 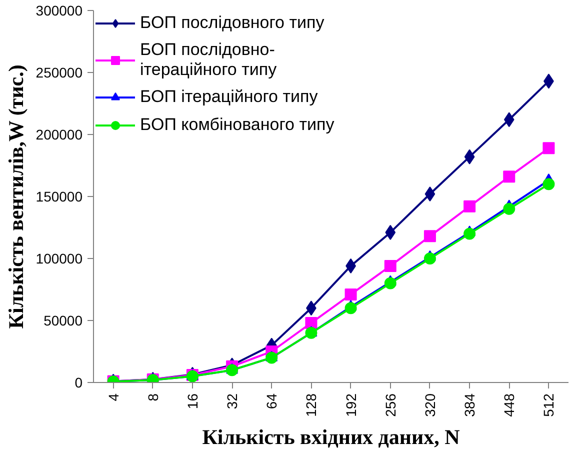 What do you see at coordinates (430, 405) in the screenshot?
I see `x-tick-label: 320` at bounding box center [430, 405].